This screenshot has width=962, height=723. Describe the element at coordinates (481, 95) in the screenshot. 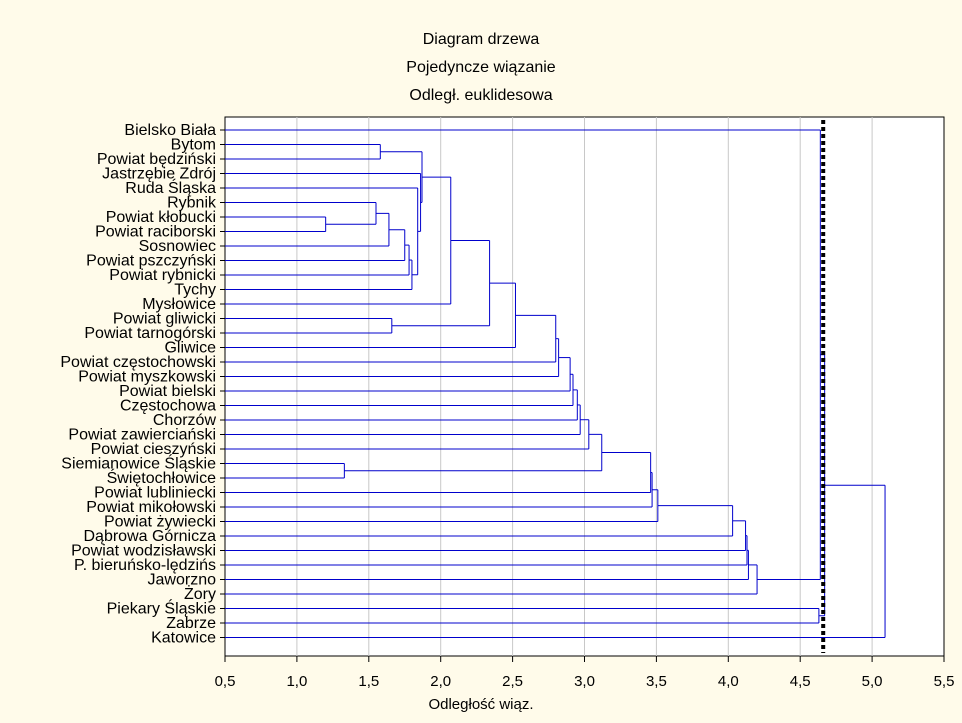

I see `chart-subtitle-distance: Odległ. euklidesowa` at that location.